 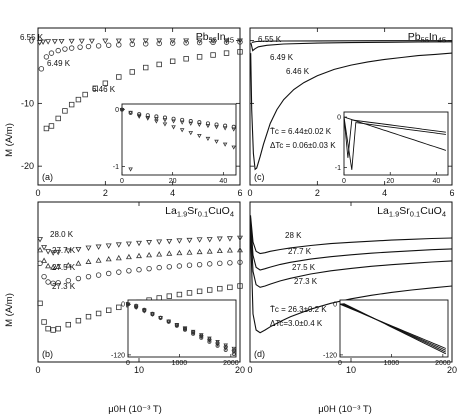 I want to click on panel-title: La1.9Sr0.1CuO4, so click(x=199, y=212).